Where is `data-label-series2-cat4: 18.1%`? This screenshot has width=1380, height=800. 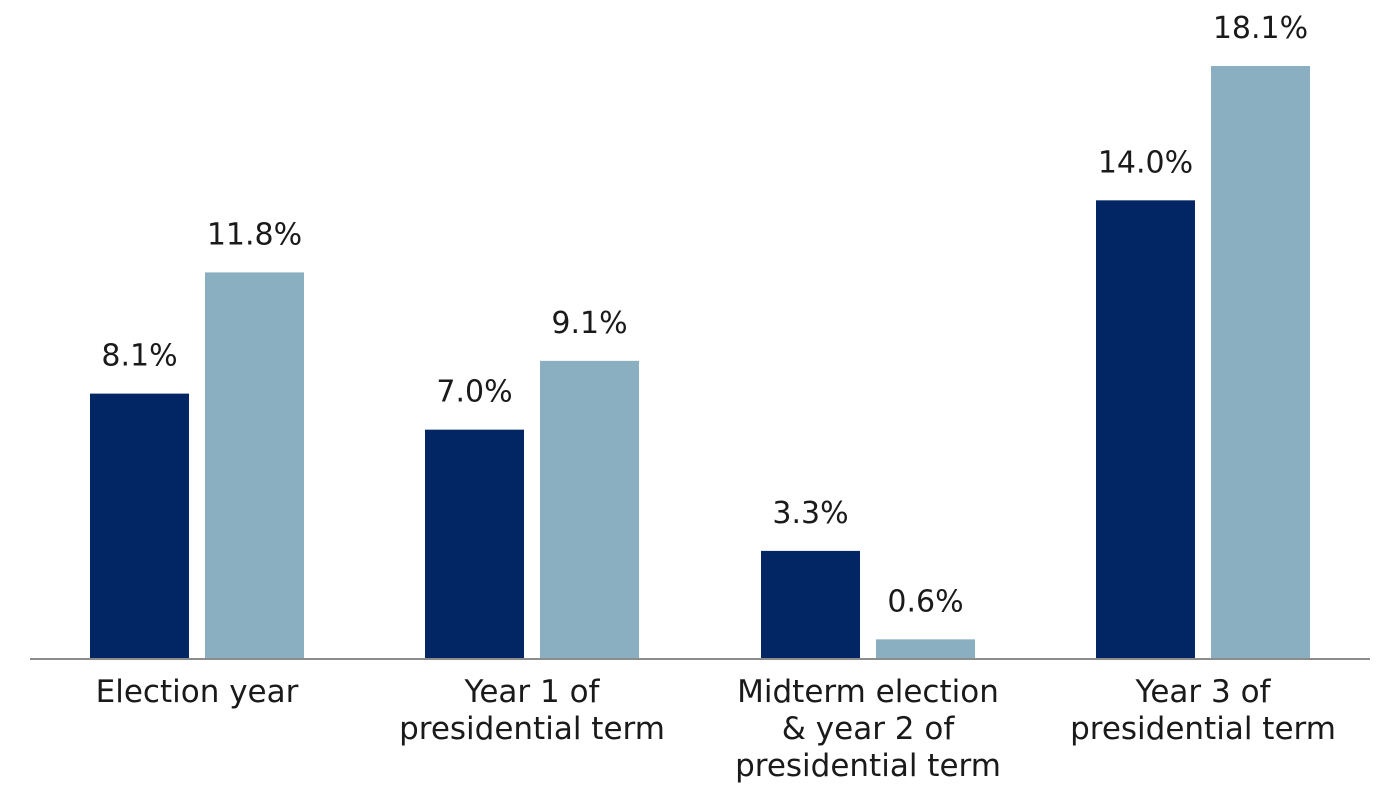 data-label-series2-cat4: 18.1% is located at coordinates (1260, 28).